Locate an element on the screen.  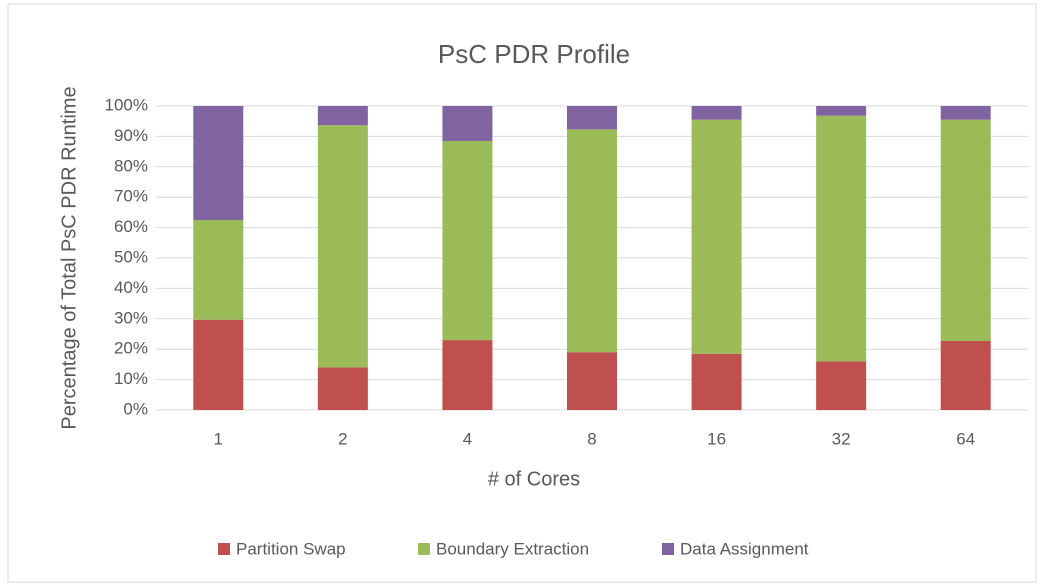
y-axis-title: Percentage of Total PsC PDR Runtime is located at coordinates (69, 257).